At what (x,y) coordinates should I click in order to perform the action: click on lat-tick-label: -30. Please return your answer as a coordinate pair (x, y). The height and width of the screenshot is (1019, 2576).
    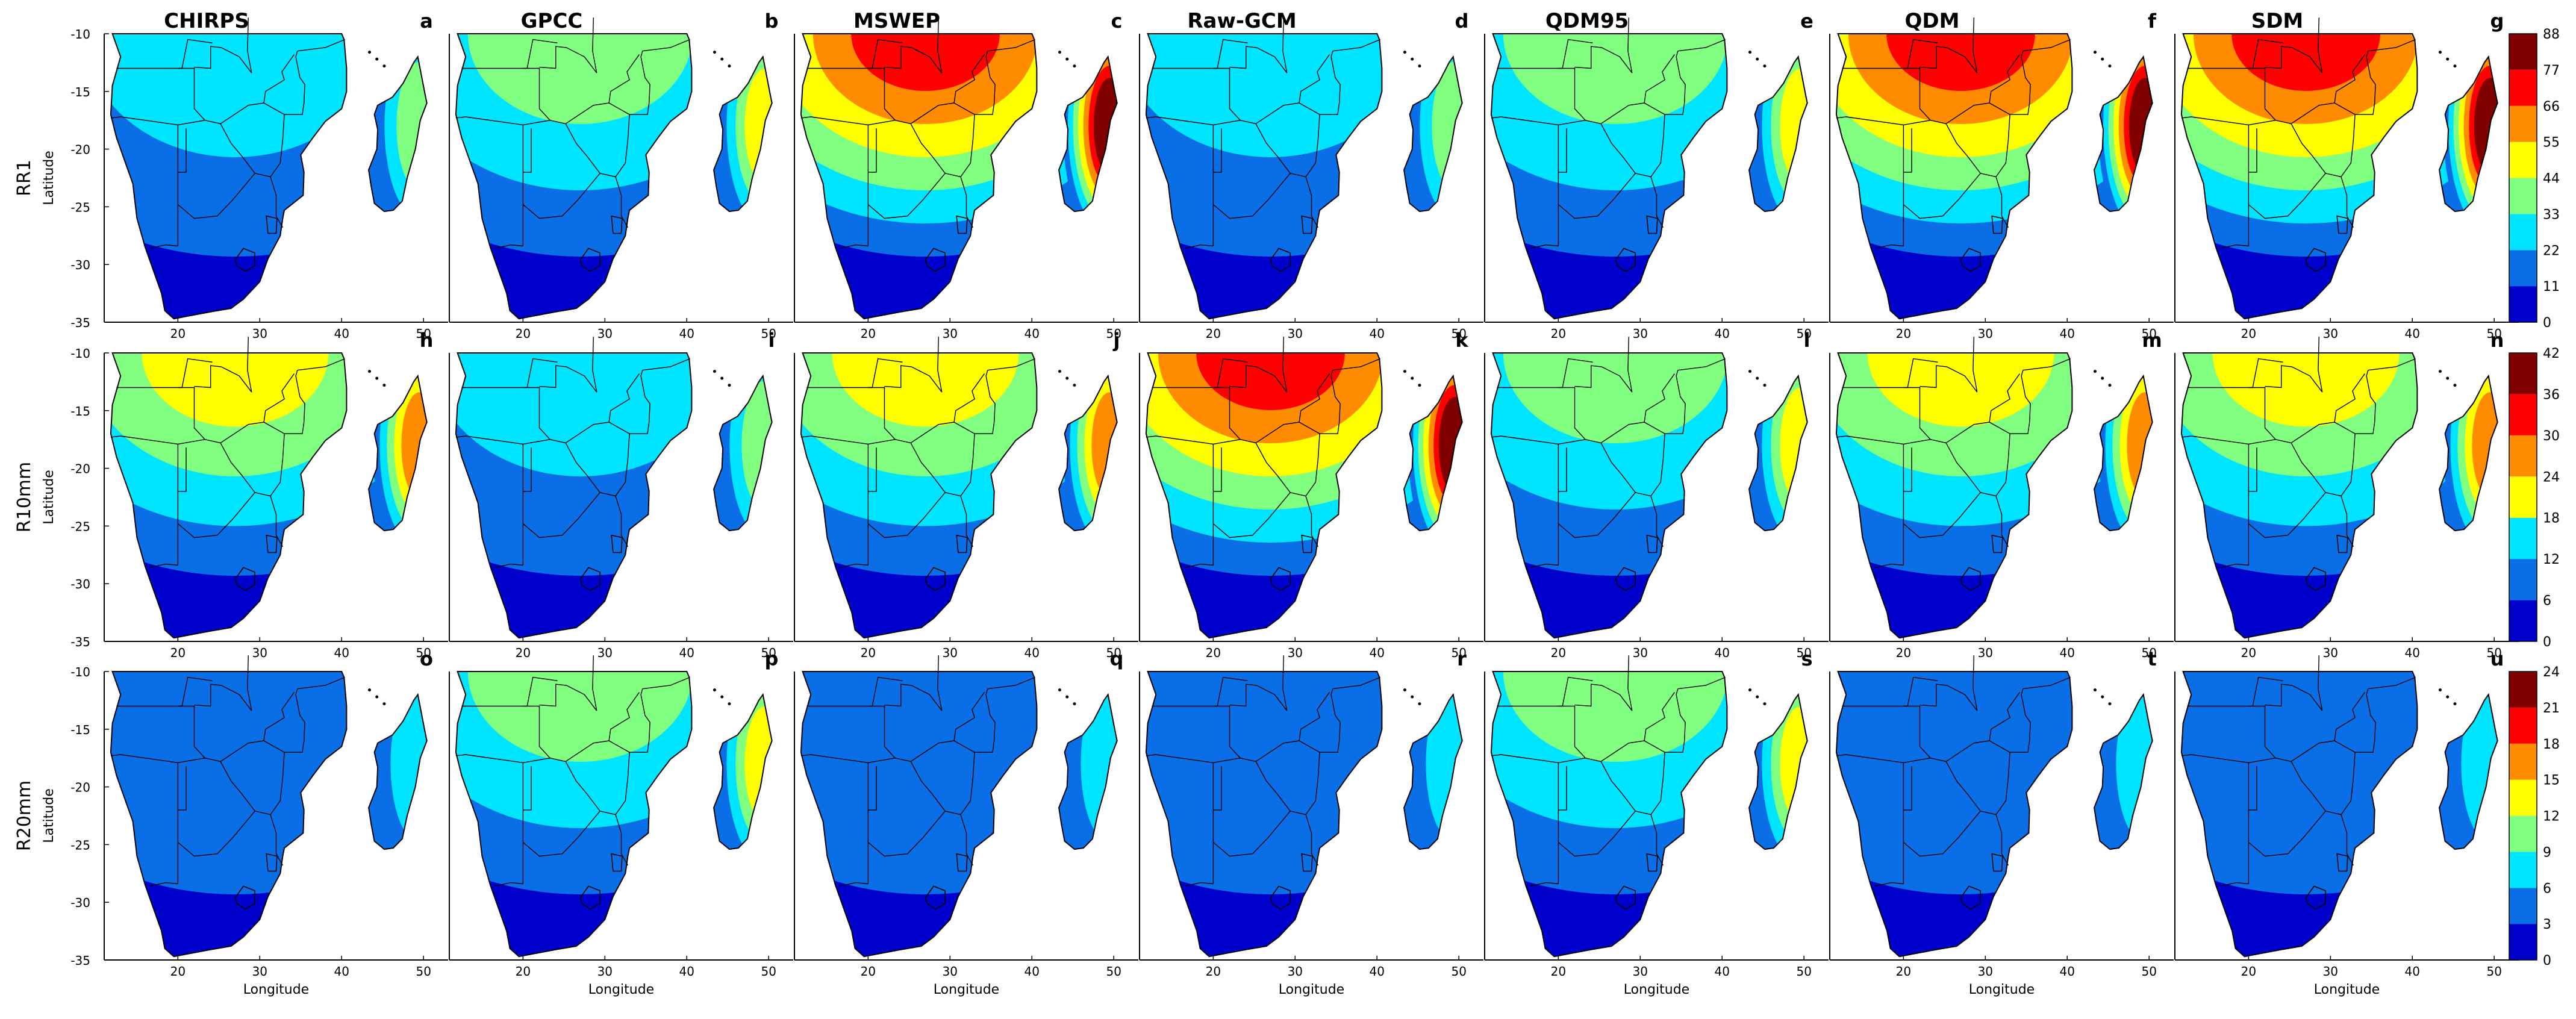
    Looking at the image, I should click on (80, 265).